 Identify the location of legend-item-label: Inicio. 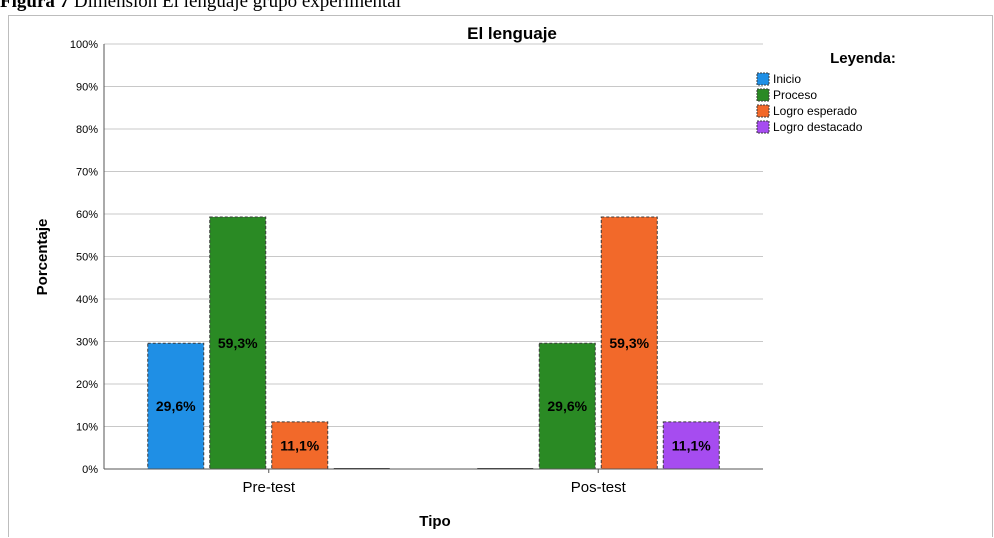
(787, 79).